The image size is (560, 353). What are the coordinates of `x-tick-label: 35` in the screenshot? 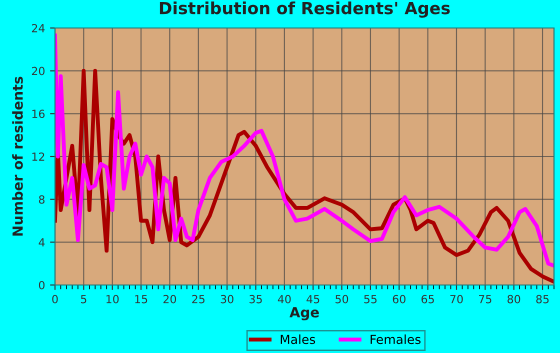 It's located at (256, 299).